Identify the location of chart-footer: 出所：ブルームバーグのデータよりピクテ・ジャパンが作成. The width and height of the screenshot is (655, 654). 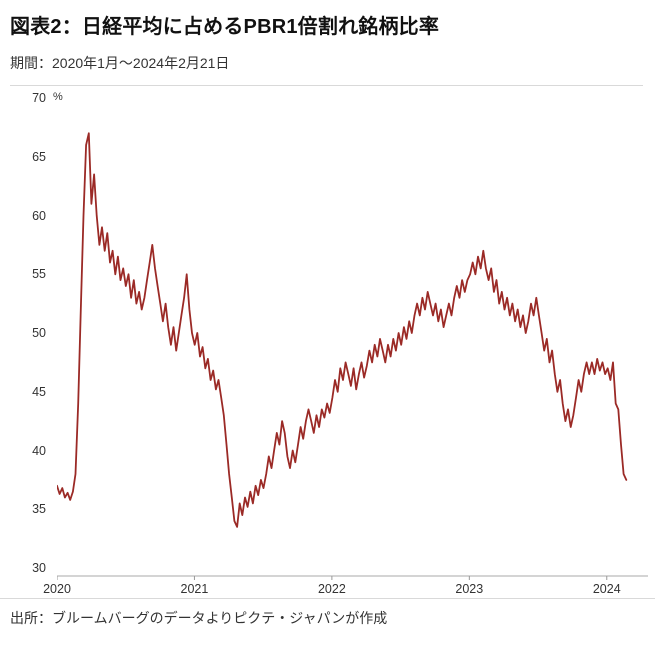
(327, 613).